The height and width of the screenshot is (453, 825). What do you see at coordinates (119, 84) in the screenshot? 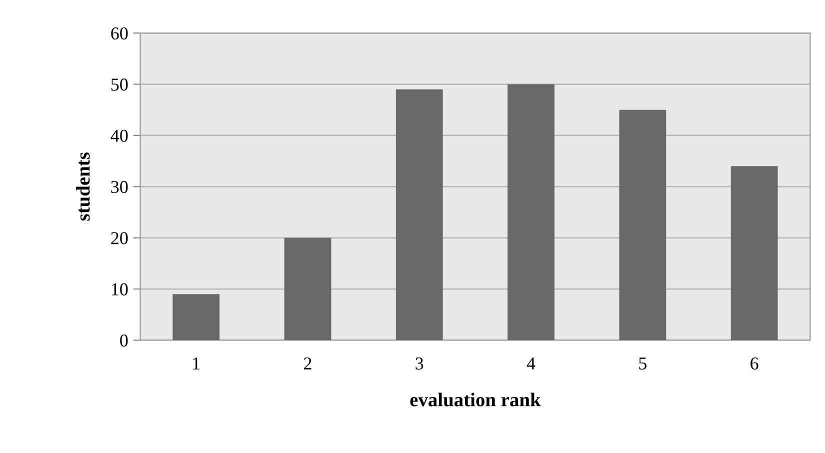
I see `y-tick-label: 50` at bounding box center [119, 84].